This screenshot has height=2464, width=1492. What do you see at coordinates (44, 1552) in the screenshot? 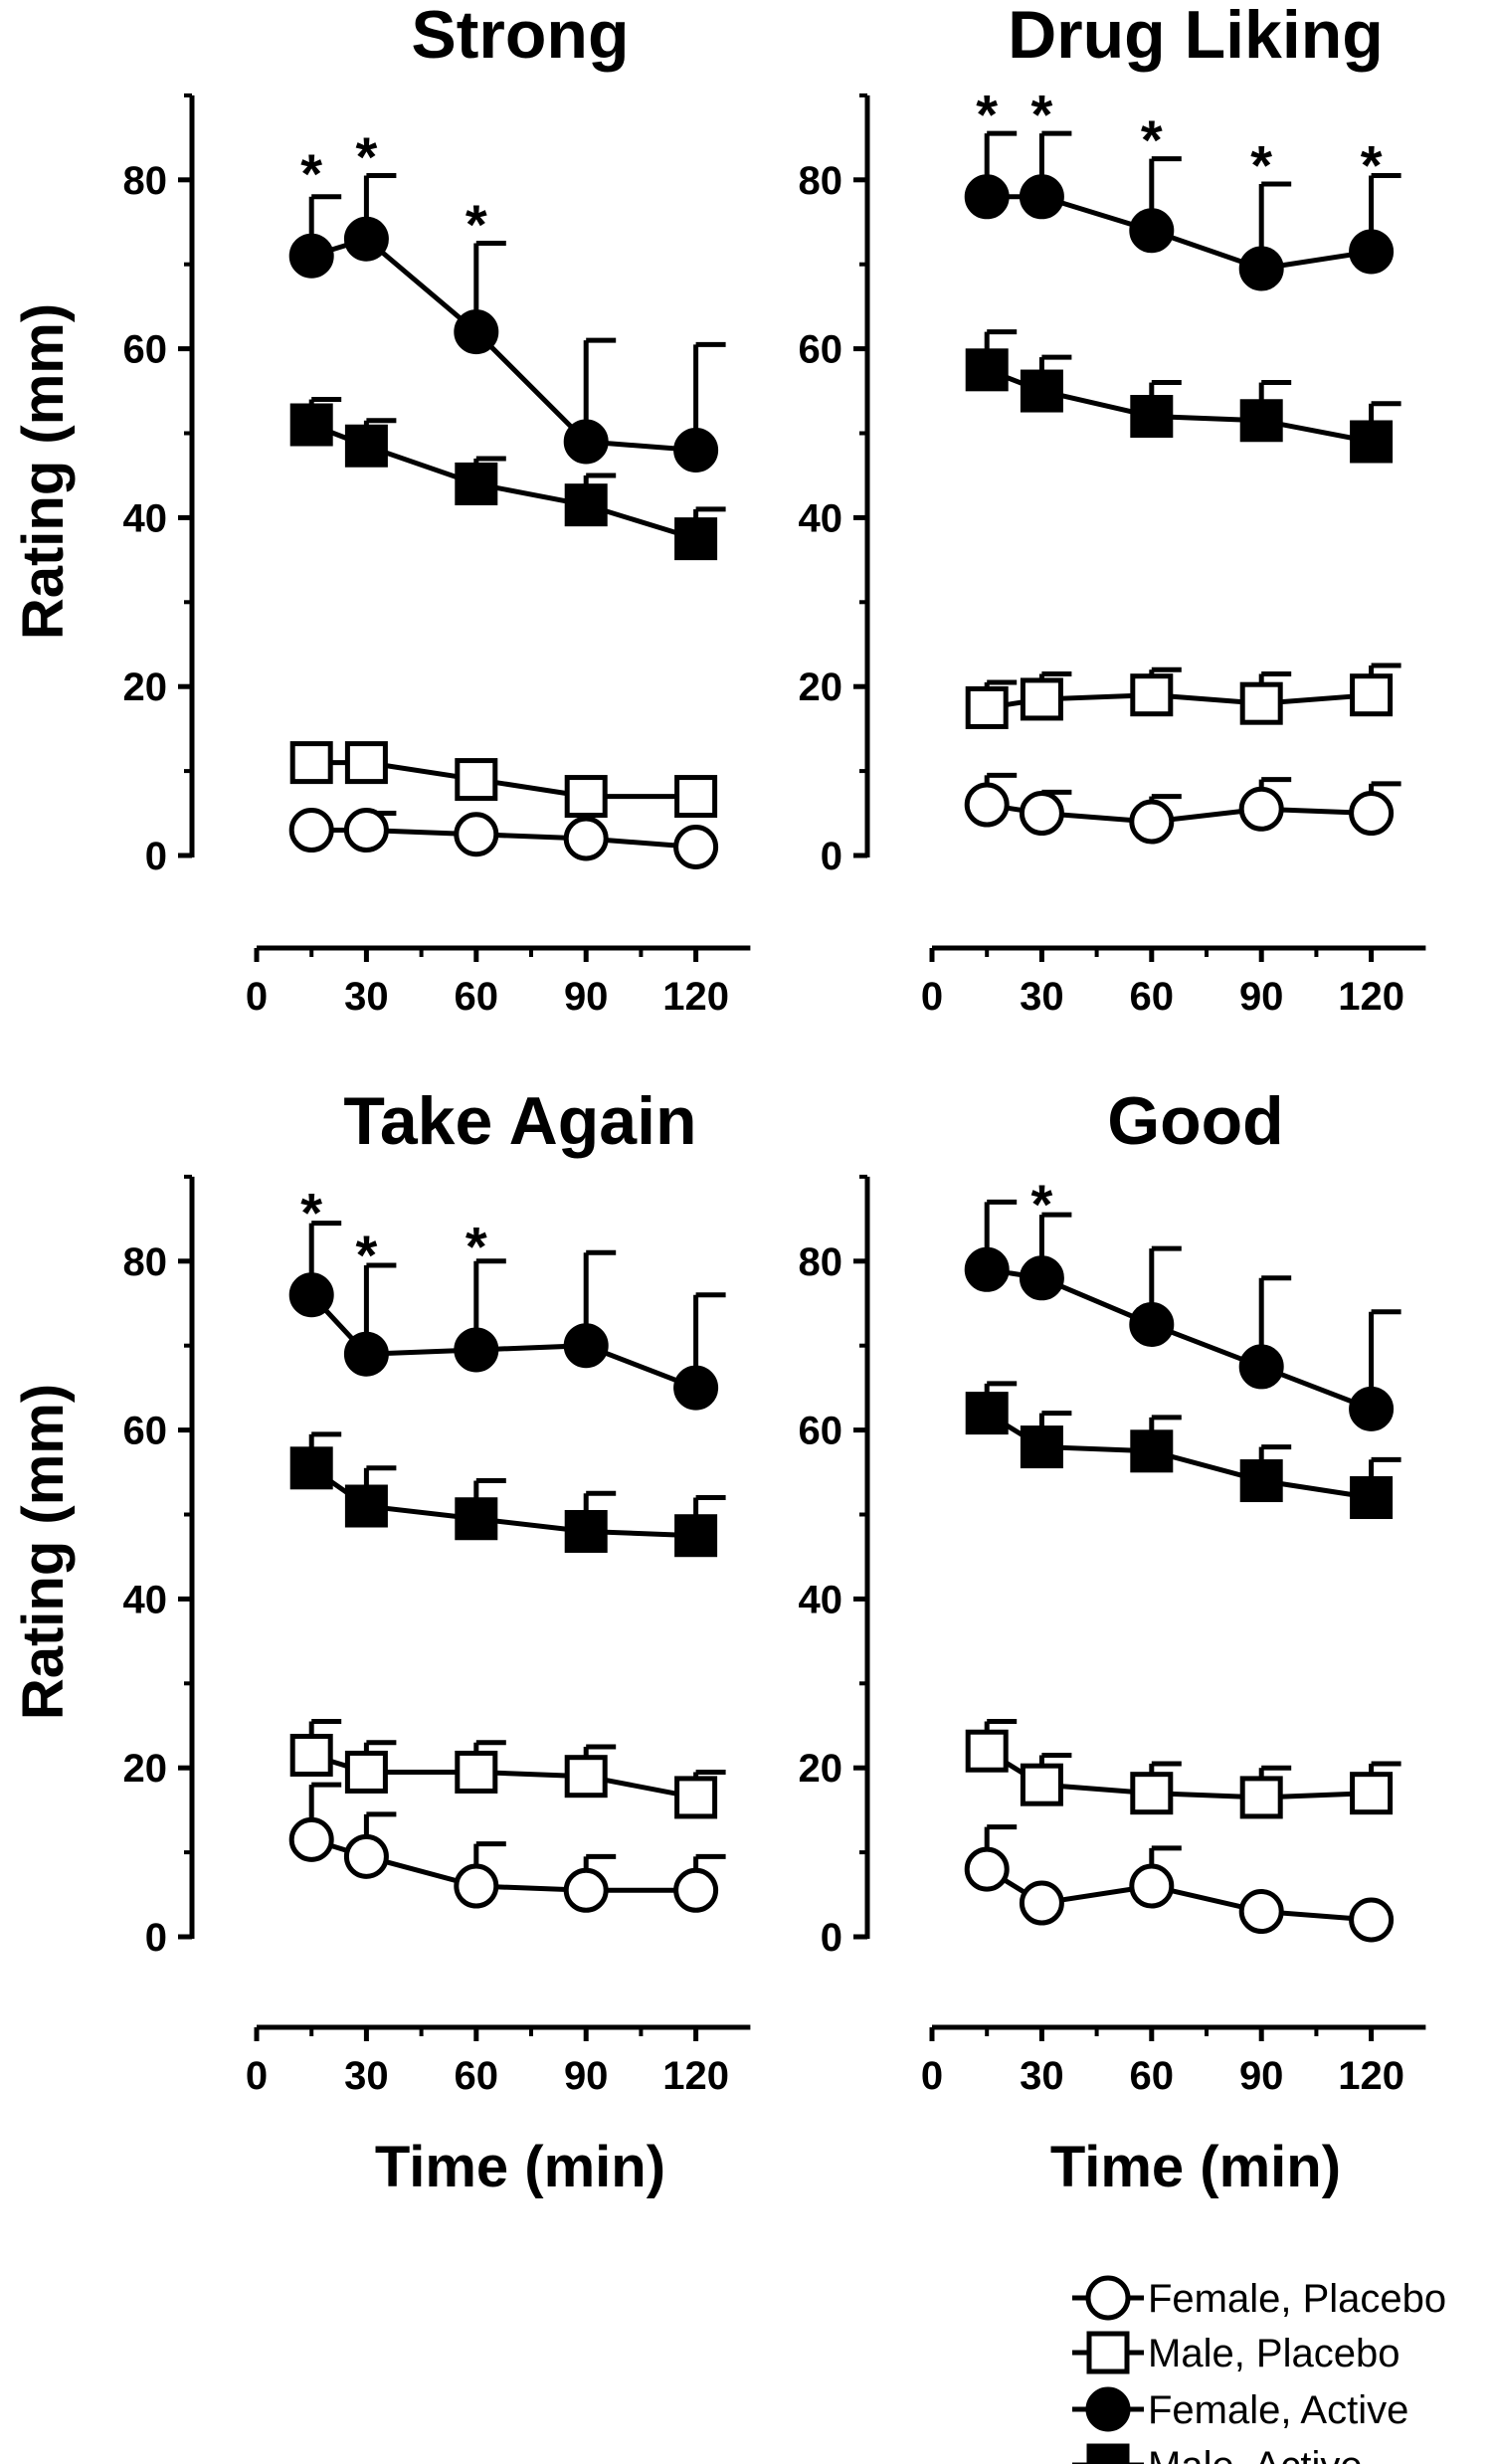
I see `y-axis-label: Rating (mm)` at bounding box center [44, 1552].